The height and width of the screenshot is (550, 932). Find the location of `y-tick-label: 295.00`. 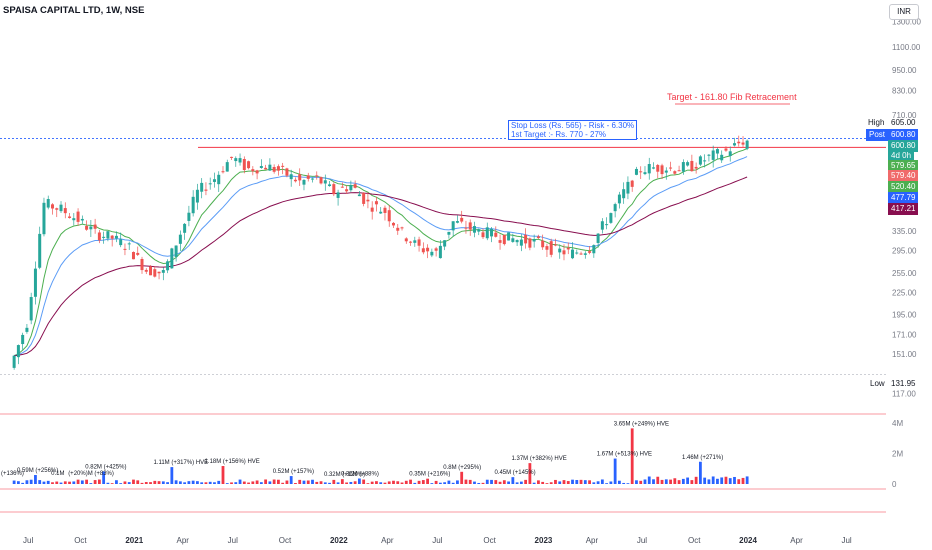

y-tick-label: 295.00 is located at coordinates (904, 250).